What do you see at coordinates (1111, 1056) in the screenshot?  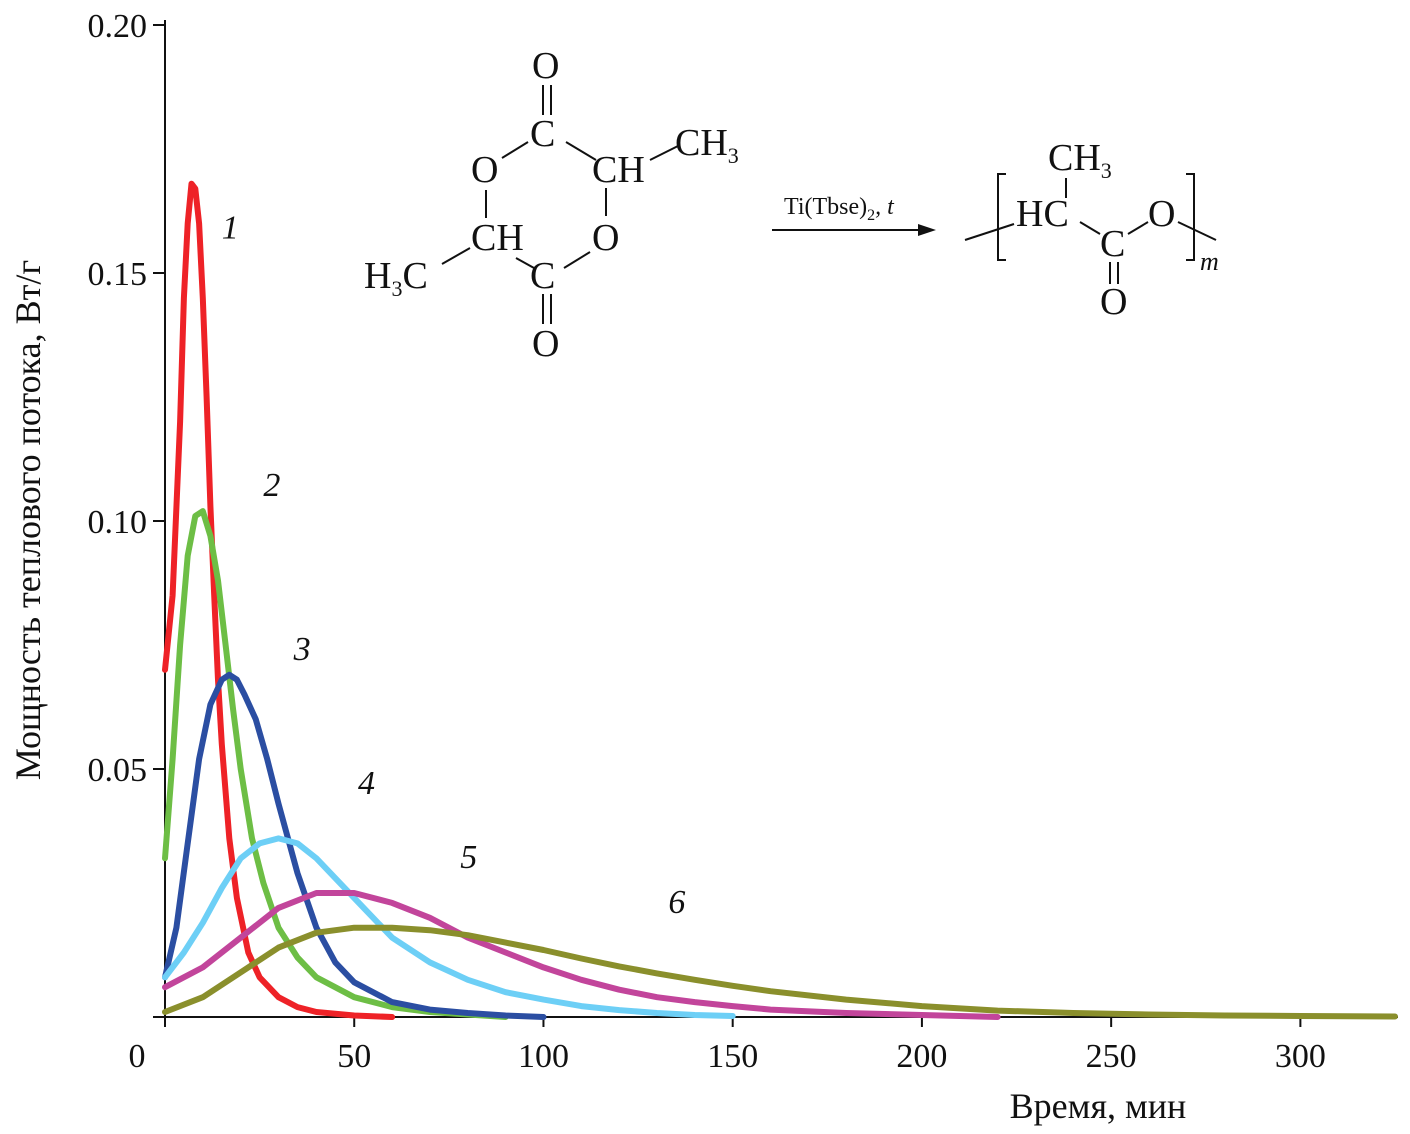 I see `x-tick-label: 250` at bounding box center [1111, 1056].